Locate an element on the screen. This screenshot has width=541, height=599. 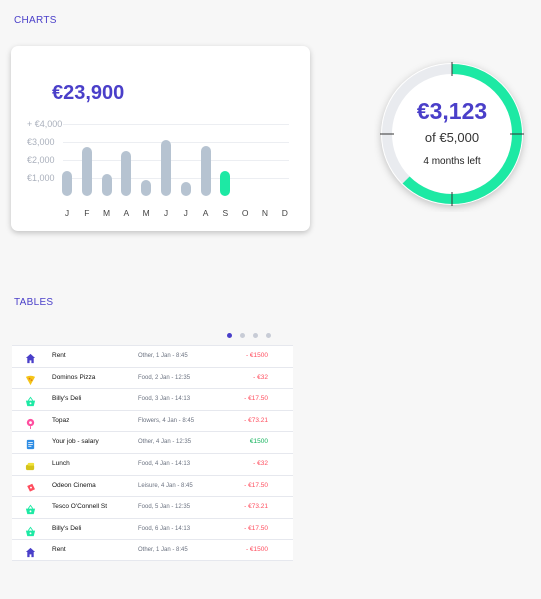
transaction-name: Tesco O'Connell St is located at coordinates (80, 507).